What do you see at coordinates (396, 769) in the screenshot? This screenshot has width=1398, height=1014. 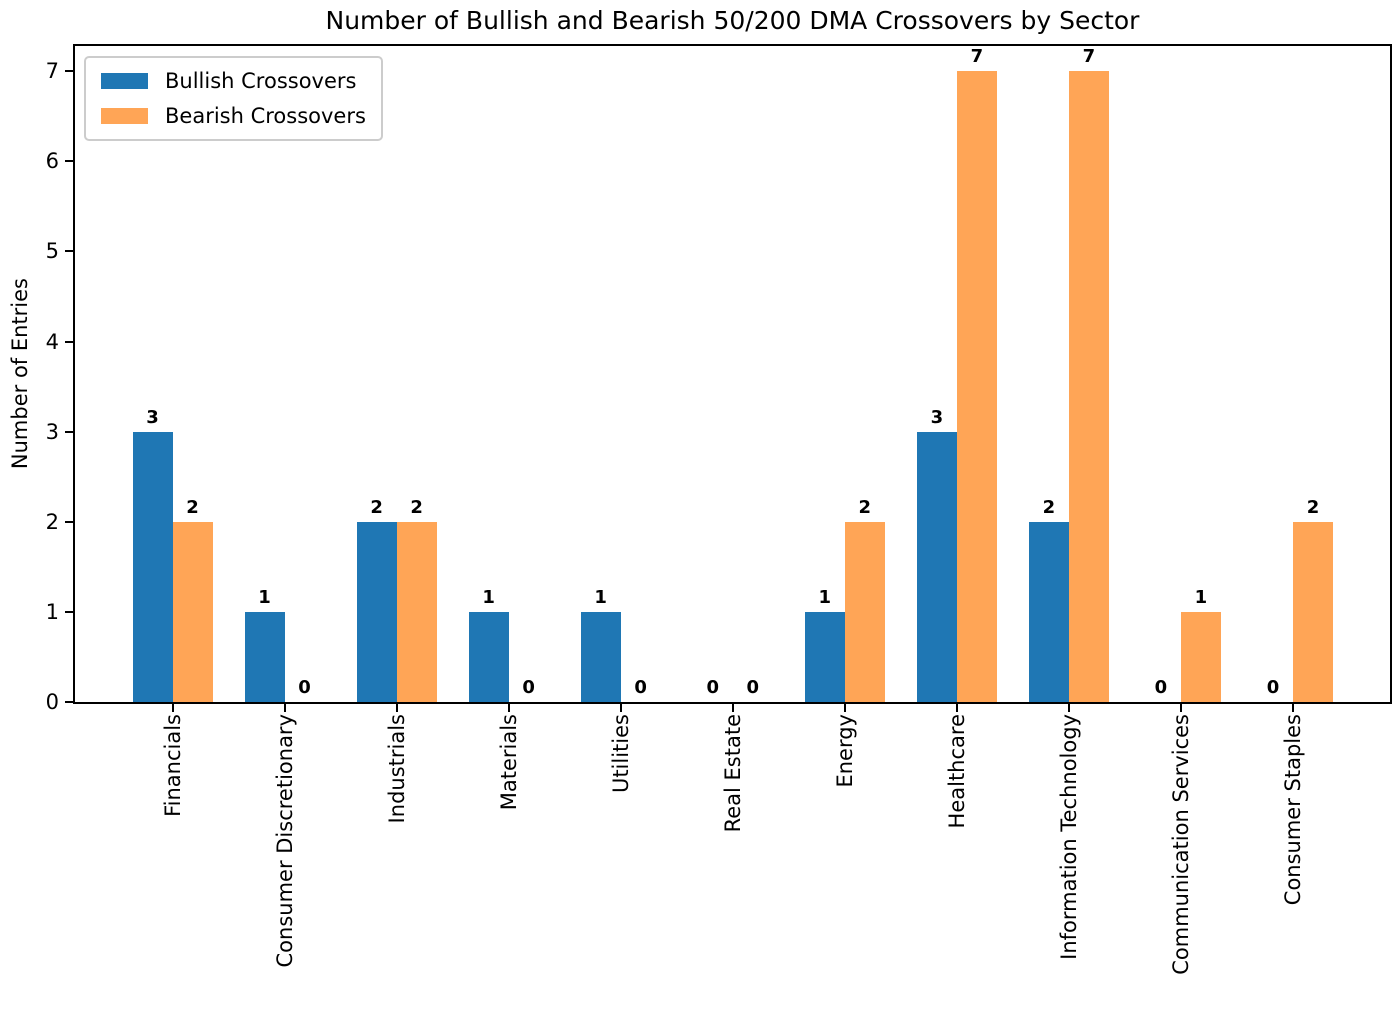 I see `x-tick-label: Industrials` at bounding box center [396, 769].